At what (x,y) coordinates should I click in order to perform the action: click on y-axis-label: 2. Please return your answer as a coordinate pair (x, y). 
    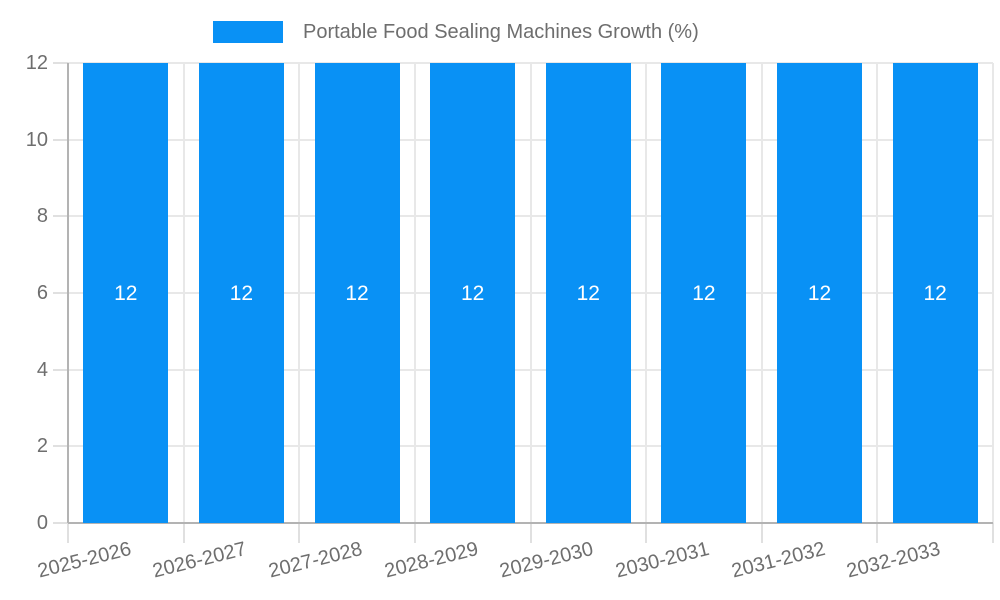
    Looking at the image, I should click on (42, 446).